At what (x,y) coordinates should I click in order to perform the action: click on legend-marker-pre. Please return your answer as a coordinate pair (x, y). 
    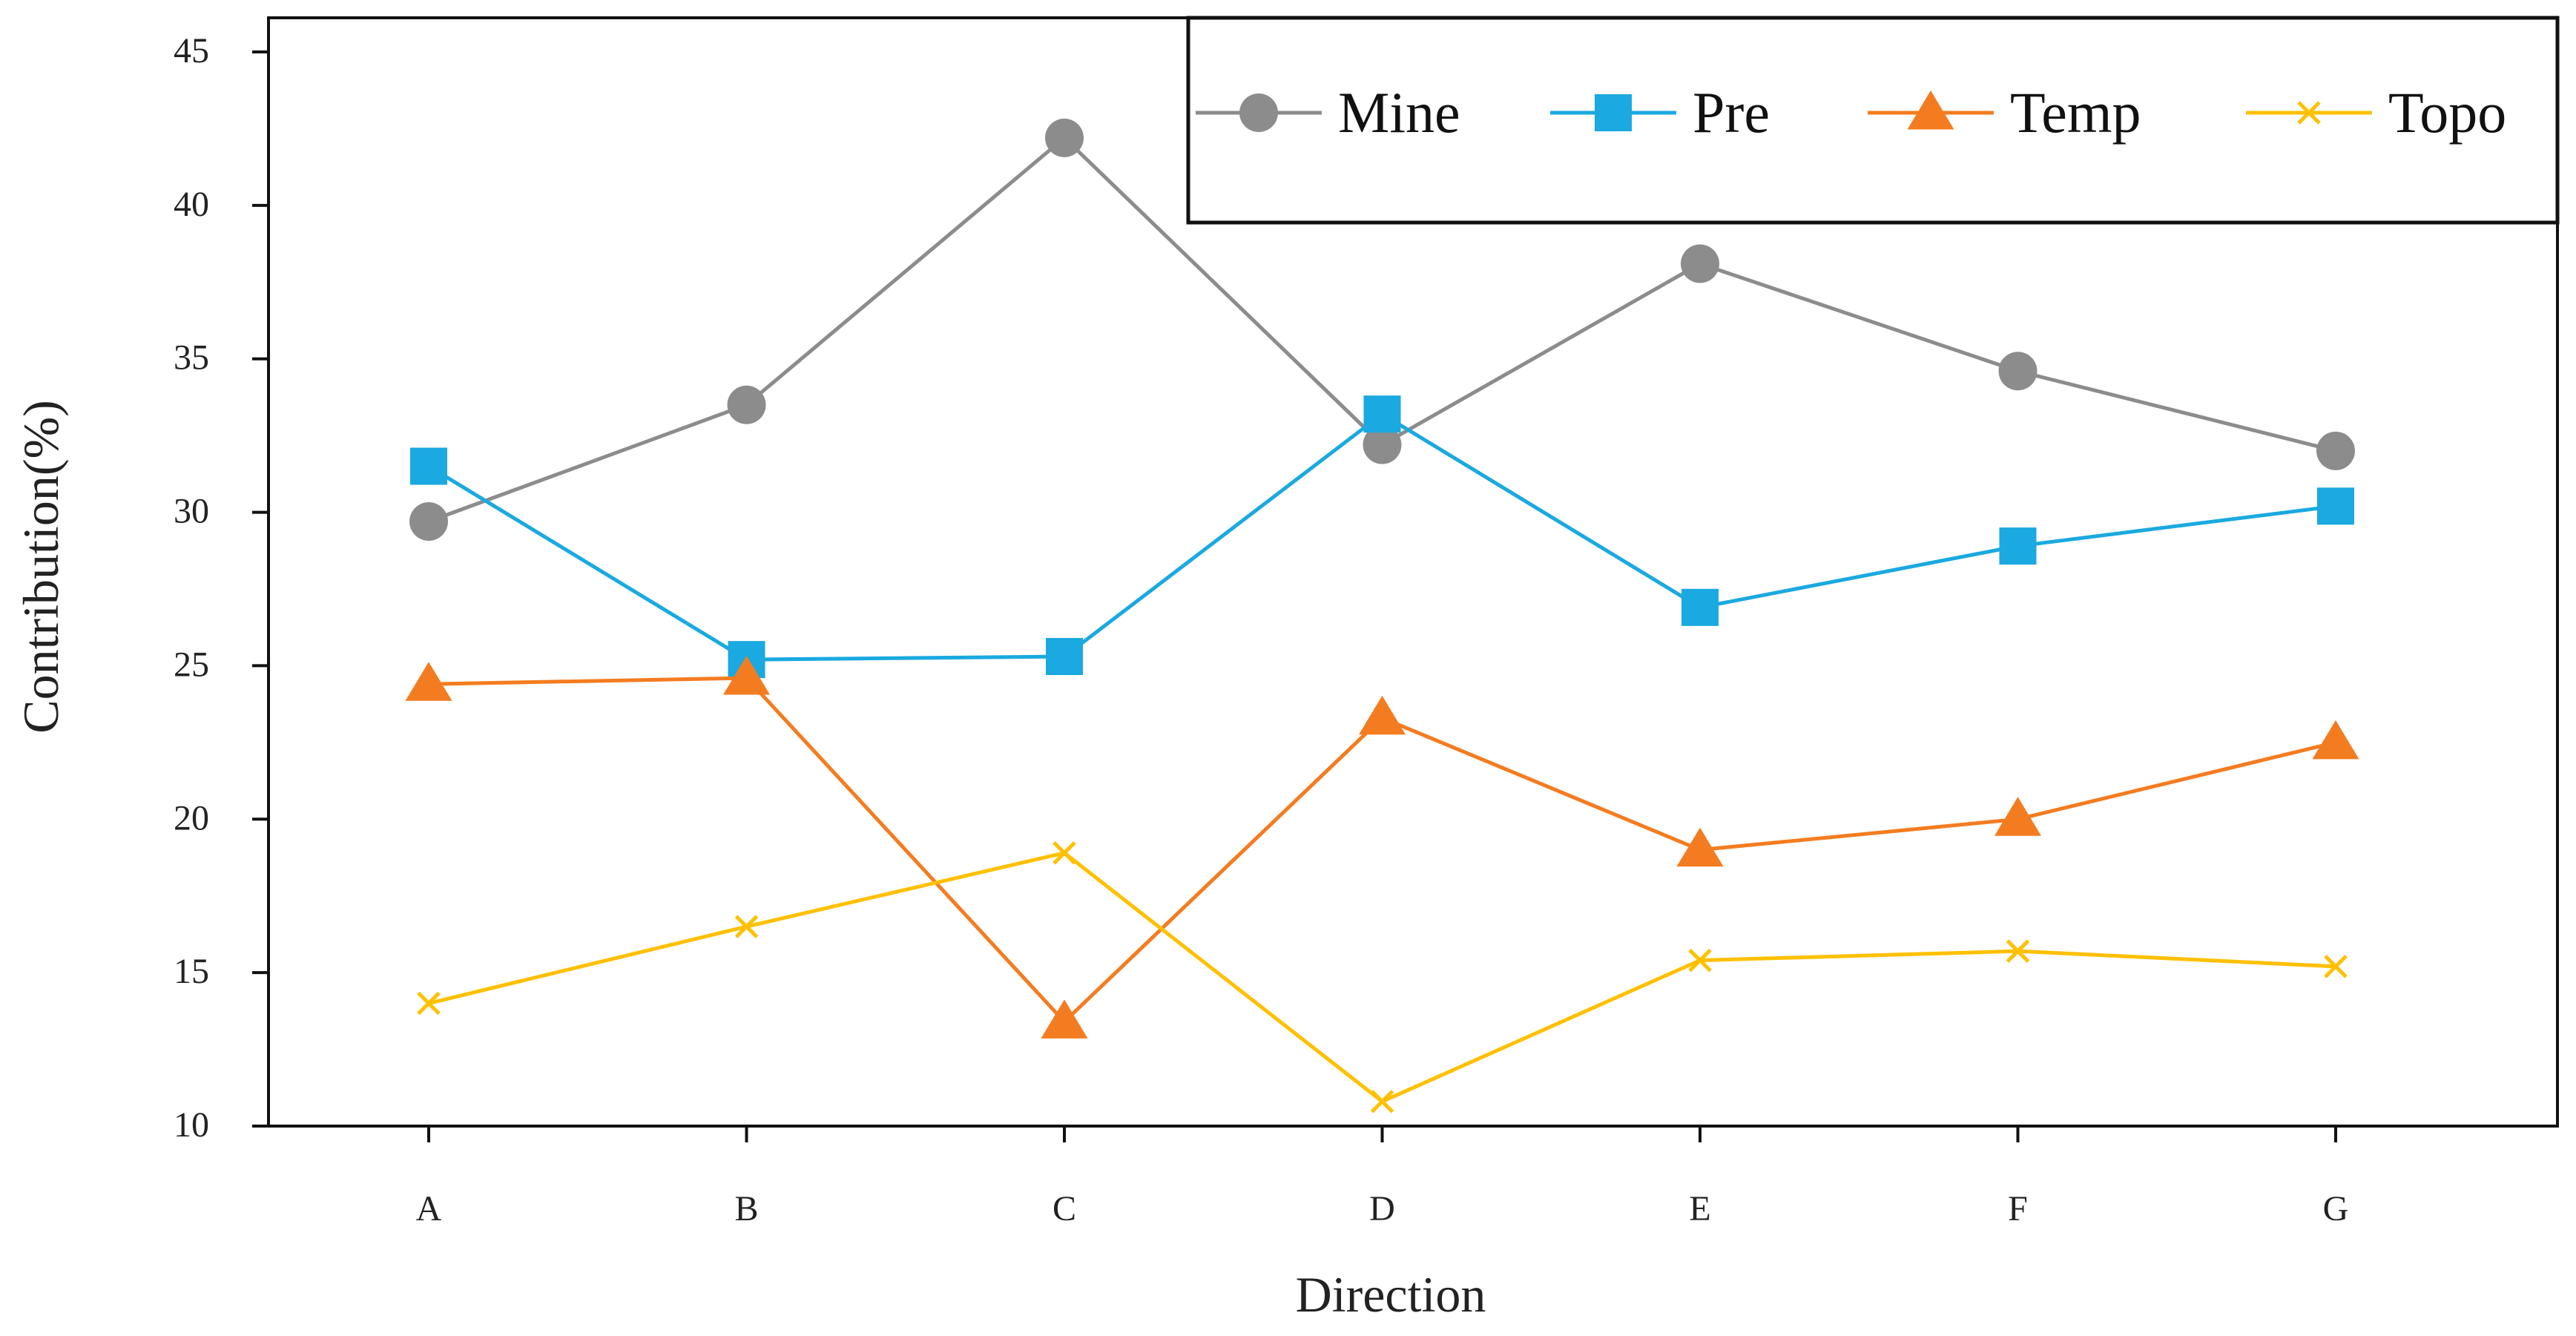
    Looking at the image, I should click on (1613, 113).